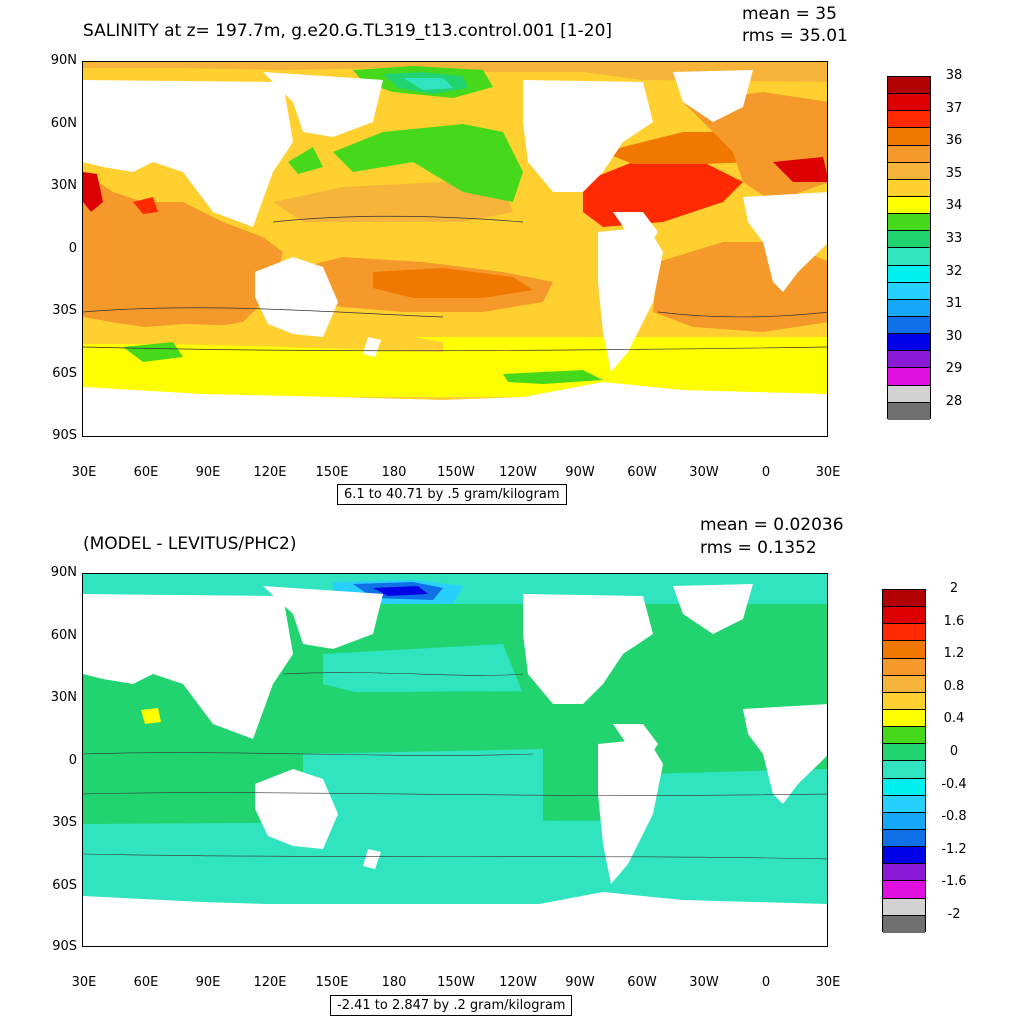 This screenshot has width=1024, height=1024. Describe the element at coordinates (954, 849) in the screenshot. I see `colorbar-label: -1.2` at that location.